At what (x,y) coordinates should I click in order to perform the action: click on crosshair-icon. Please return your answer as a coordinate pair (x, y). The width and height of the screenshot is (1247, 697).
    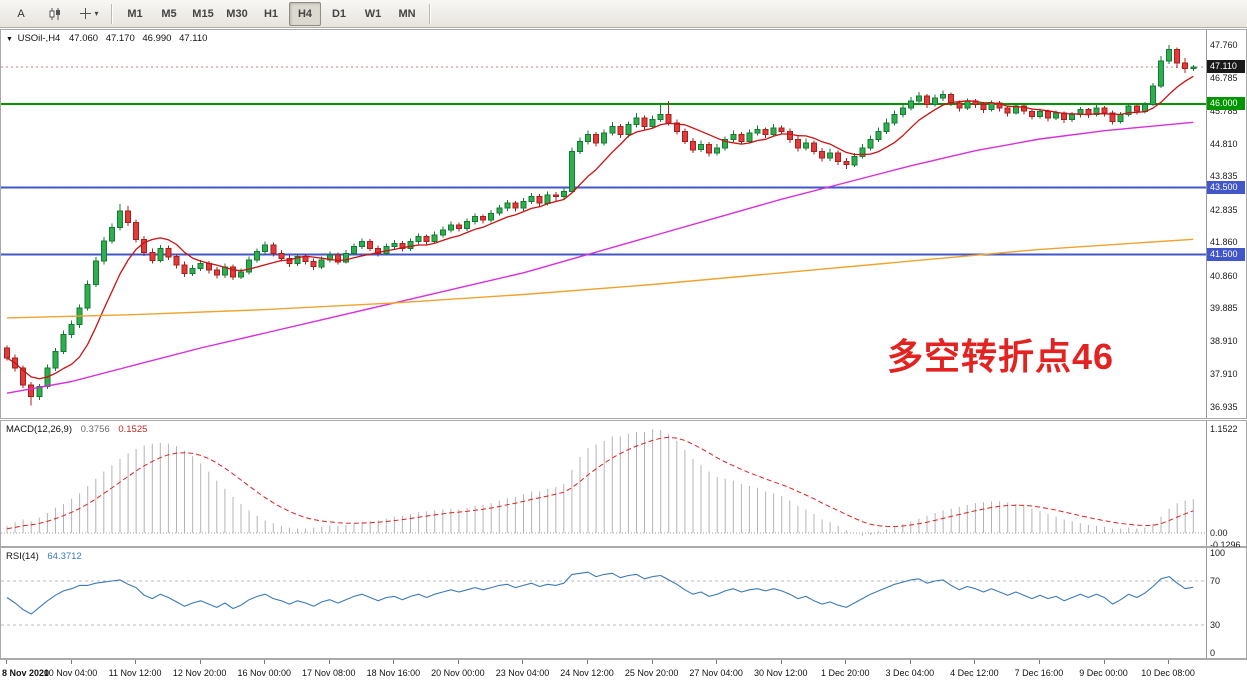
    Looking at the image, I should click on (85, 13).